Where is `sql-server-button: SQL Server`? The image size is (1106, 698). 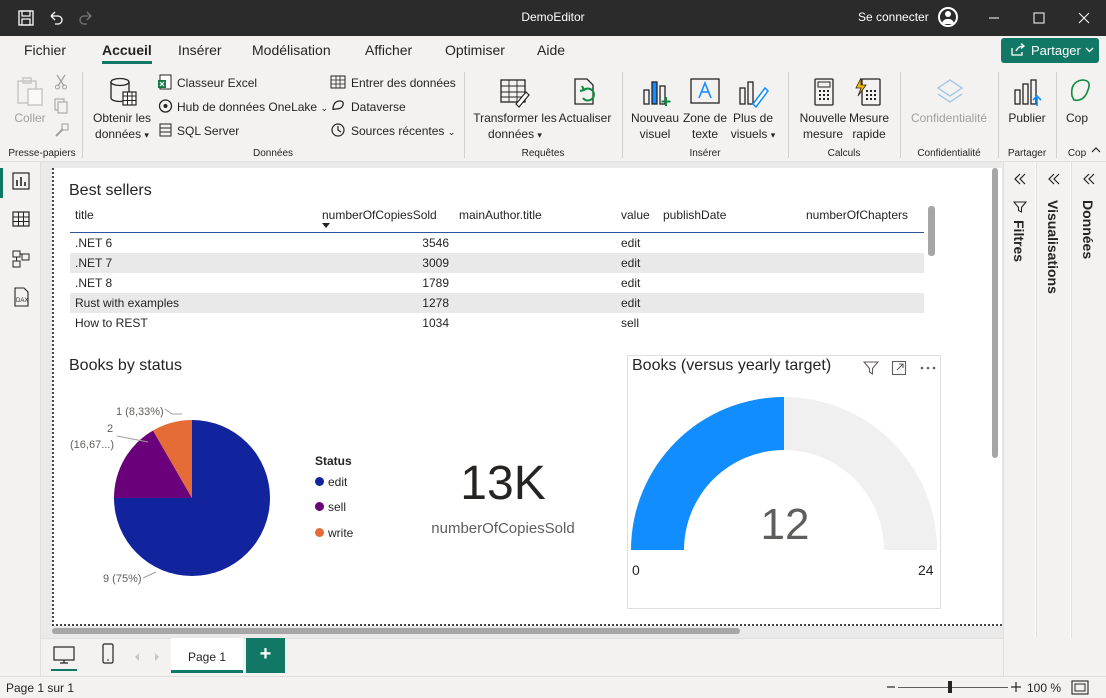
sql-server-button: SQL Server is located at coordinates (208, 131).